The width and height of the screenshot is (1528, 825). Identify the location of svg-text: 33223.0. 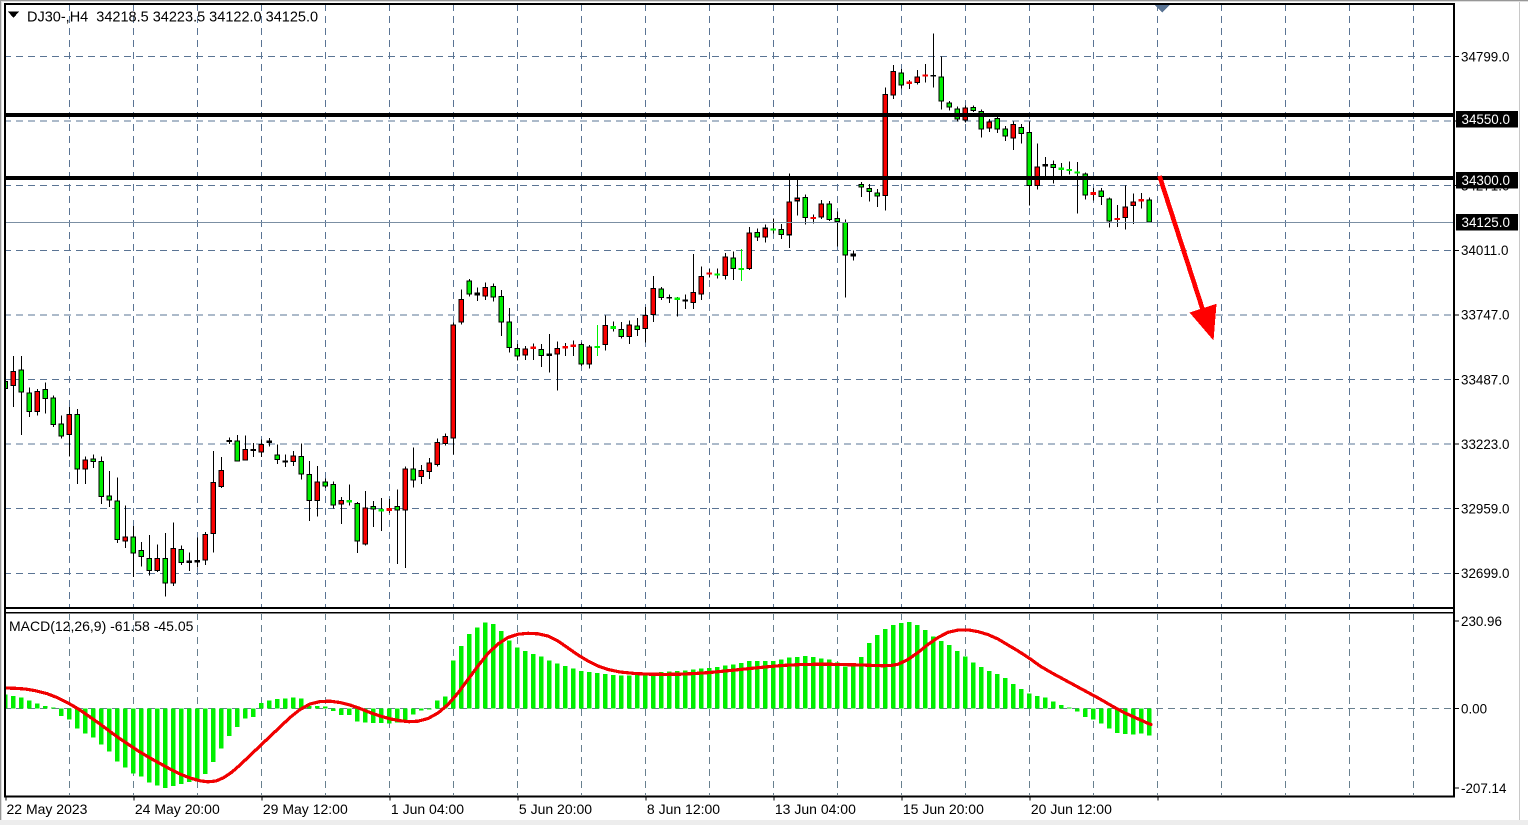
(1485, 444).